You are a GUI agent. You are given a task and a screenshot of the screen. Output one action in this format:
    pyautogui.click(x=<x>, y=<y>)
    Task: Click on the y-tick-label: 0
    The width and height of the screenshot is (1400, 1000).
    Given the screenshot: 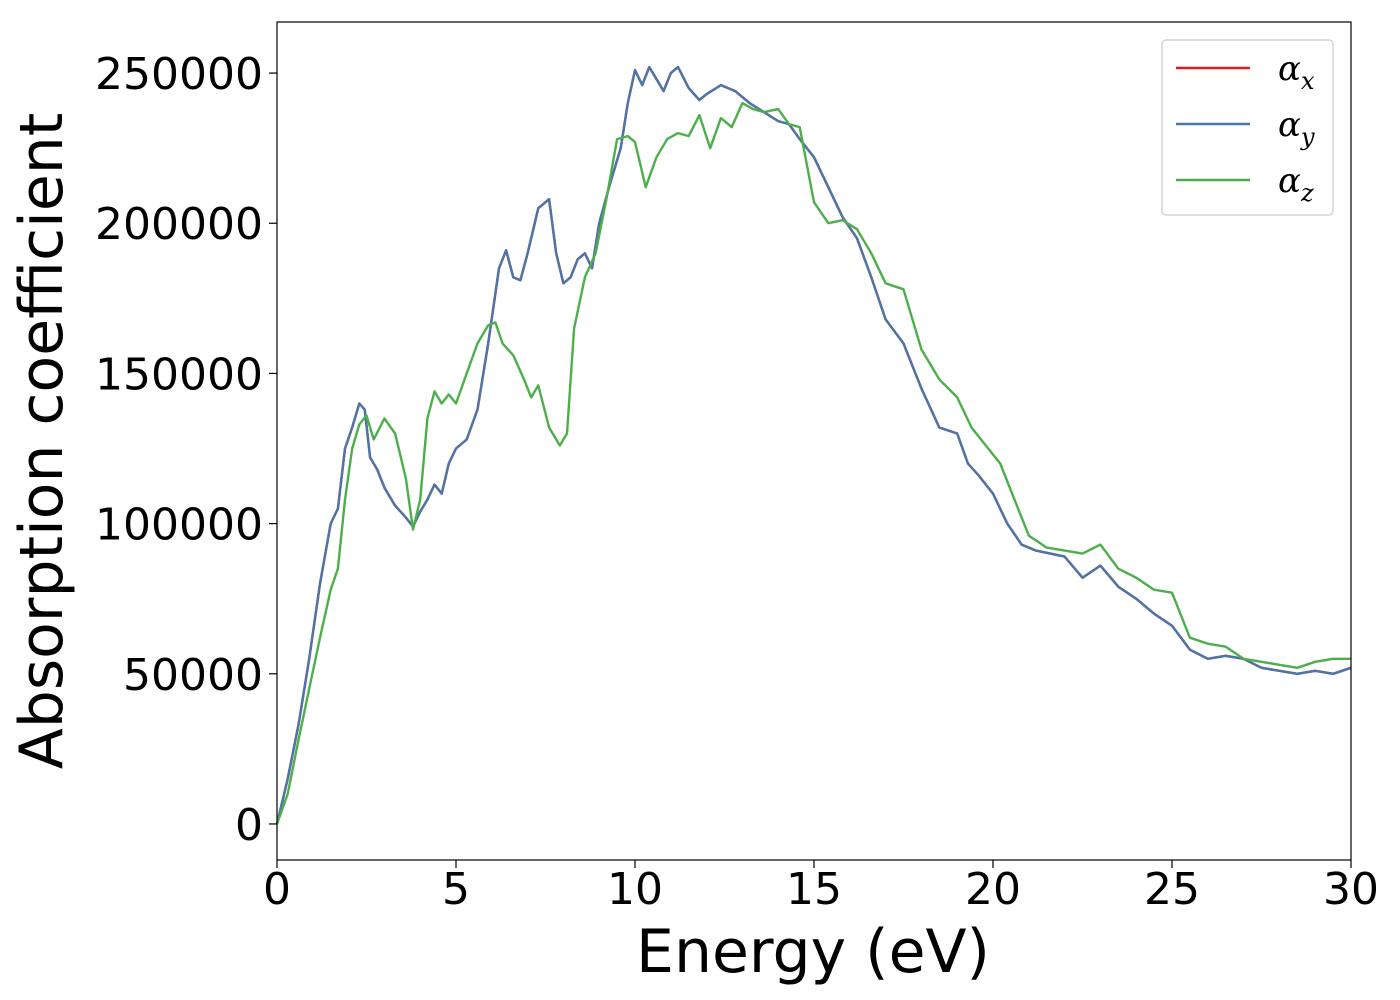 What is the action you would take?
    pyautogui.click(x=249, y=825)
    